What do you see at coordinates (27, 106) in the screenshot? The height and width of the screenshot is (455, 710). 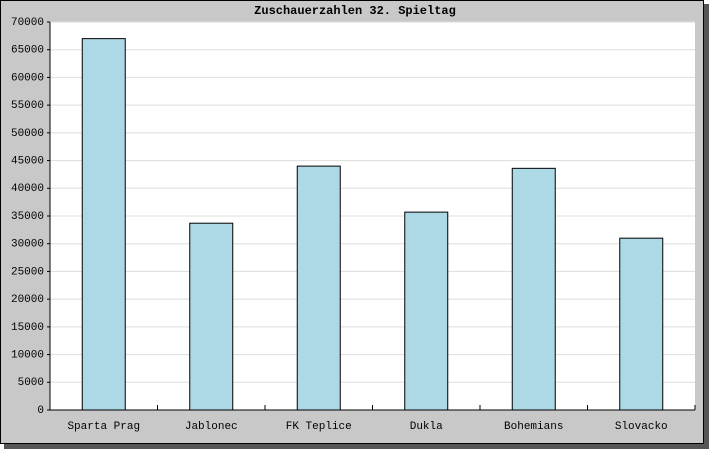 I see `y-tick-label: 55000` at bounding box center [27, 106].